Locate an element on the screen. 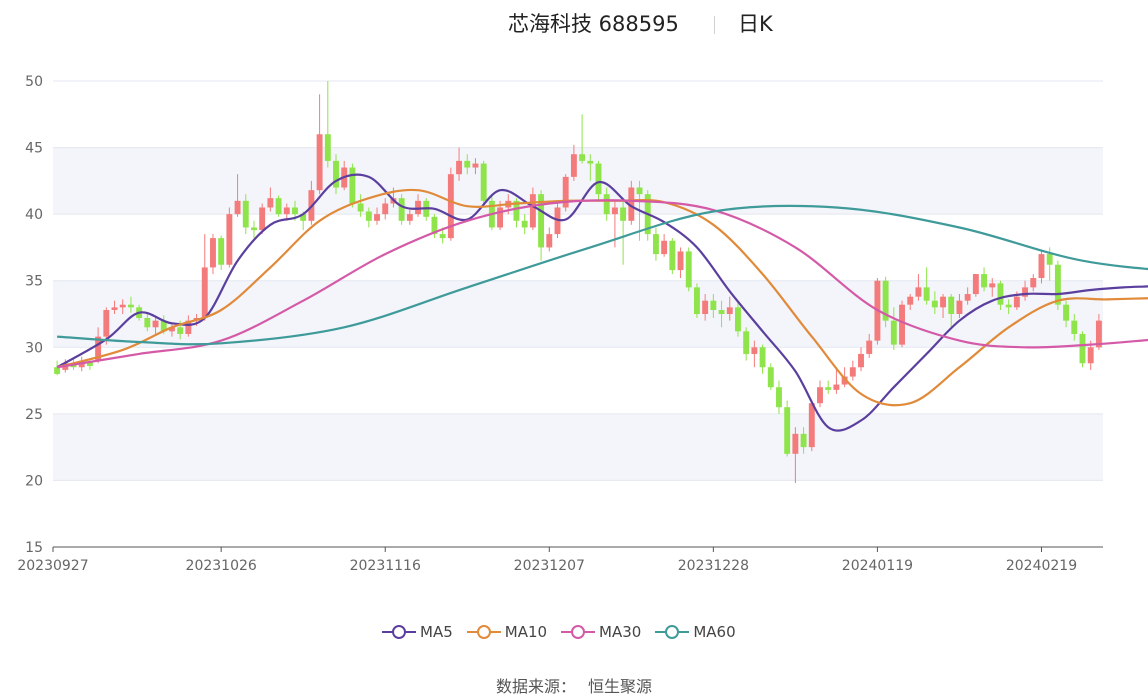  x-tick-label: 20230927 is located at coordinates (52, 566).